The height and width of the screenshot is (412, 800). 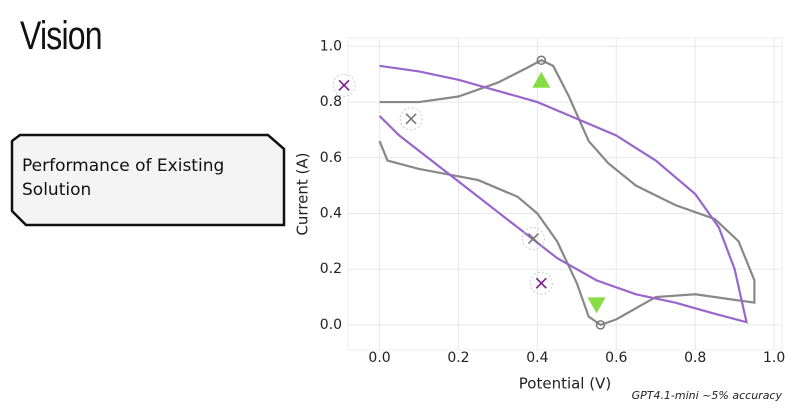 What do you see at coordinates (123, 178) in the screenshot?
I see `callout-text: Performance of Existing Solution` at bounding box center [123, 178].